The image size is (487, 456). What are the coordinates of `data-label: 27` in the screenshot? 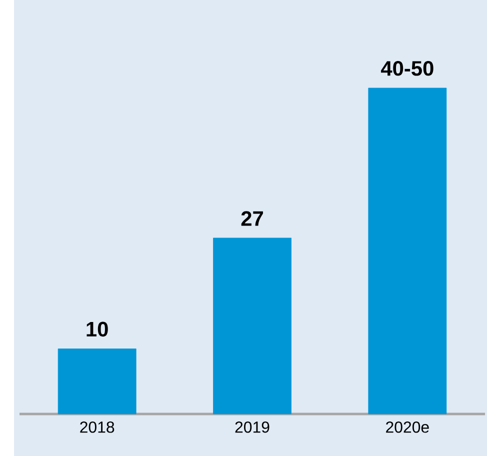 It's located at (252, 218).